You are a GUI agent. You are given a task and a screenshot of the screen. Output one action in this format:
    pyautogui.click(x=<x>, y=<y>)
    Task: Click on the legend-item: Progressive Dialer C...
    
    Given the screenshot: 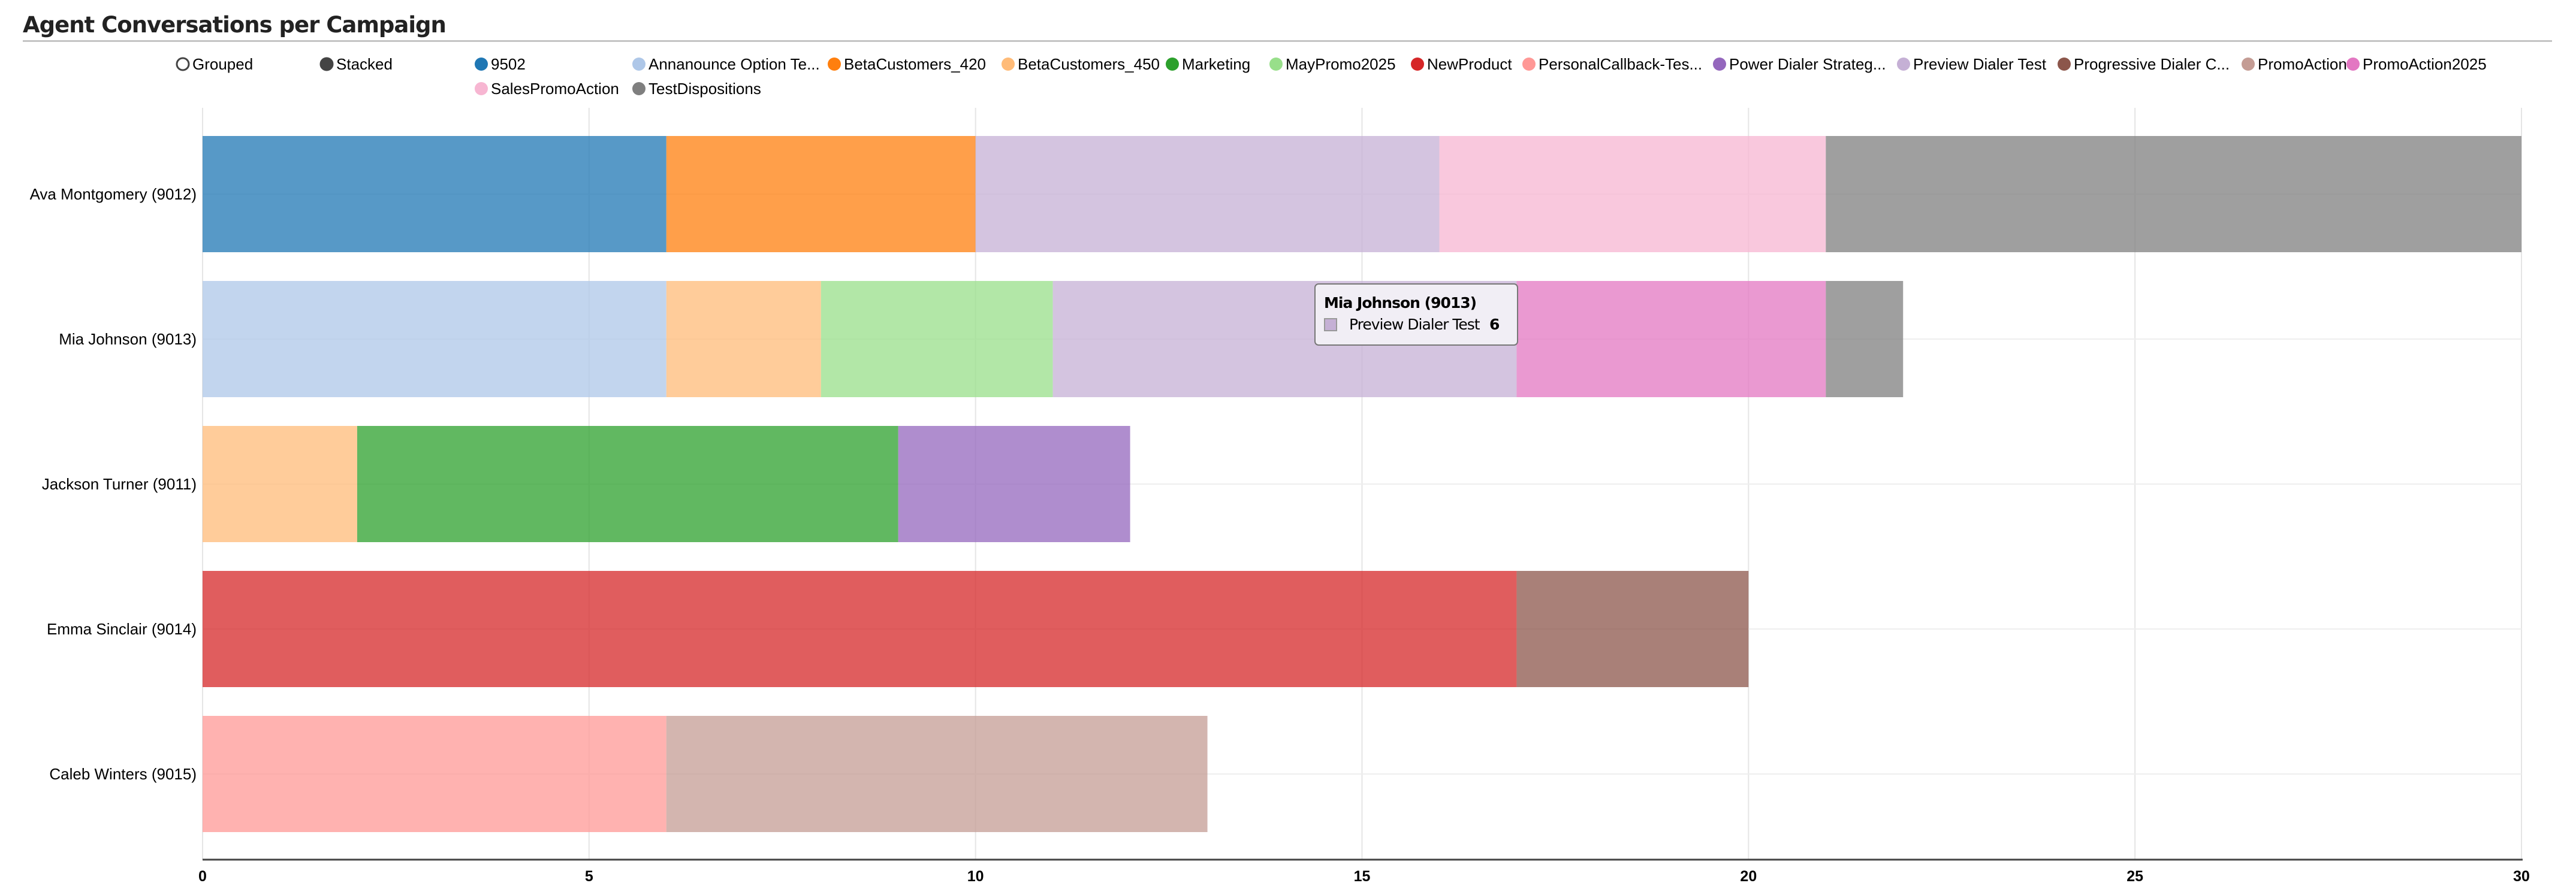 What is the action you would take?
    pyautogui.click(x=2152, y=64)
    